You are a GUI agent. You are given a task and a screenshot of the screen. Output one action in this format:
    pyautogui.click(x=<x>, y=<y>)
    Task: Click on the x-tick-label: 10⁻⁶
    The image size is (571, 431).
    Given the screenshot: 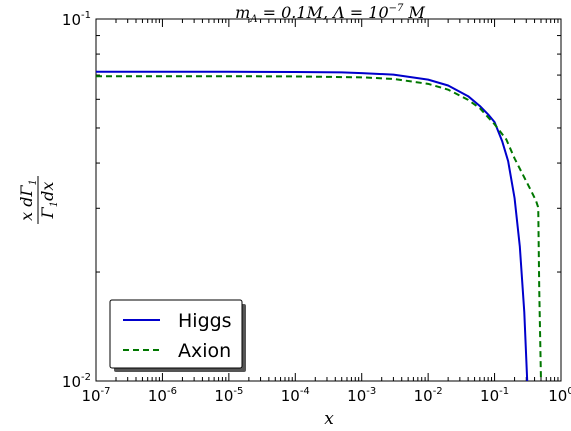 What is the action you would take?
    pyautogui.click(x=162, y=395)
    